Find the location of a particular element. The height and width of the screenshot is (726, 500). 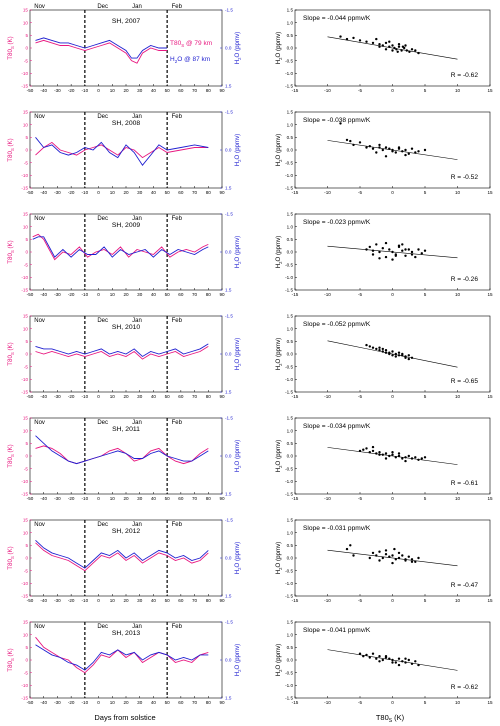

x-tick-label: -40 is located at coordinates (43, 600).